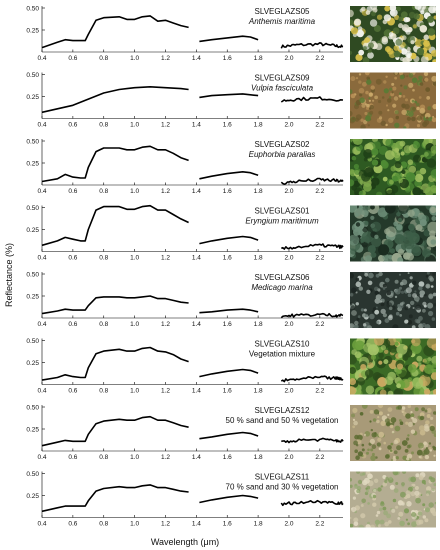 The image size is (440, 550). What do you see at coordinates (282, 21) in the screenshot?
I see `species-name-label: Anthemis maritima` at bounding box center [282, 21].